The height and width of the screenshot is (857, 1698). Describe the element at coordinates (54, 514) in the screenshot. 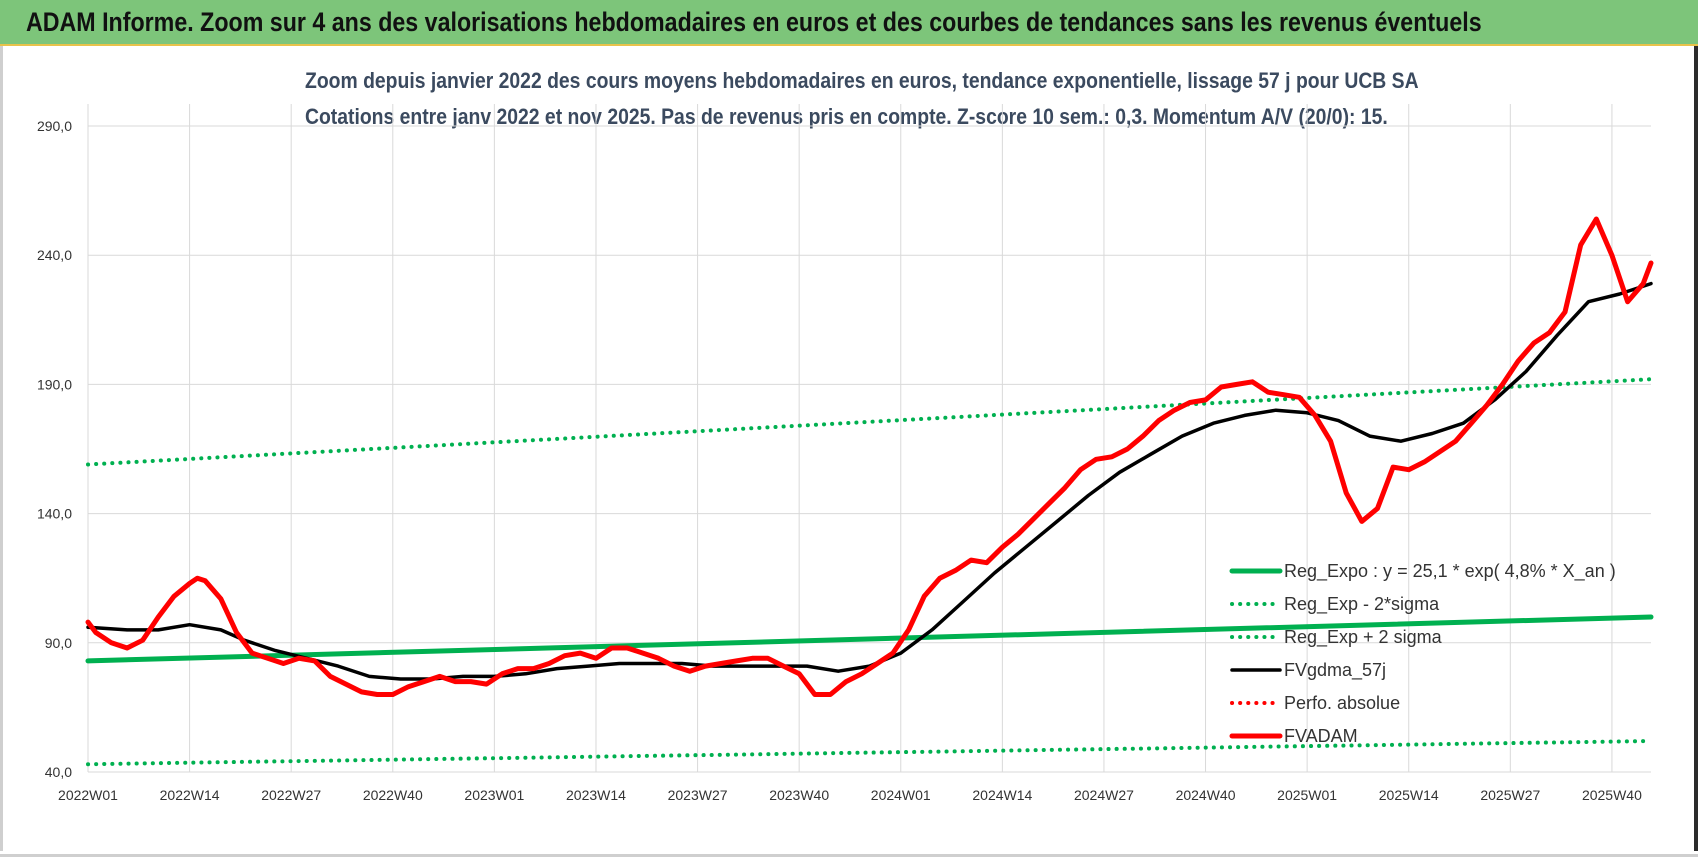

I see `y-tick-label: 140,0` at that location.